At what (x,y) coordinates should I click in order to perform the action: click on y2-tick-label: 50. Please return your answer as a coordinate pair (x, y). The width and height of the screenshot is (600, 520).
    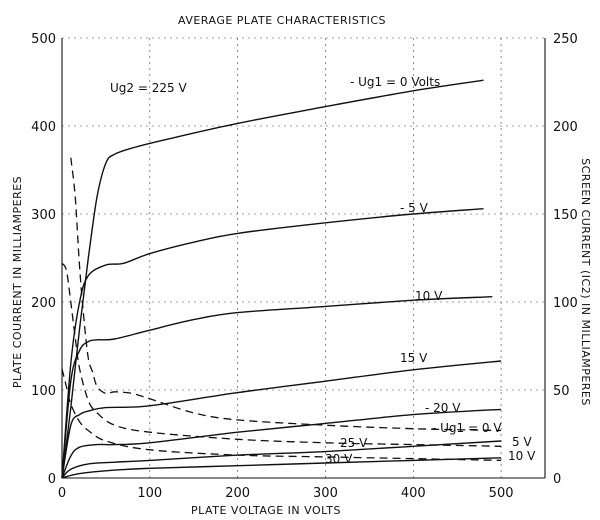
    Looking at the image, I should click on (561, 391).